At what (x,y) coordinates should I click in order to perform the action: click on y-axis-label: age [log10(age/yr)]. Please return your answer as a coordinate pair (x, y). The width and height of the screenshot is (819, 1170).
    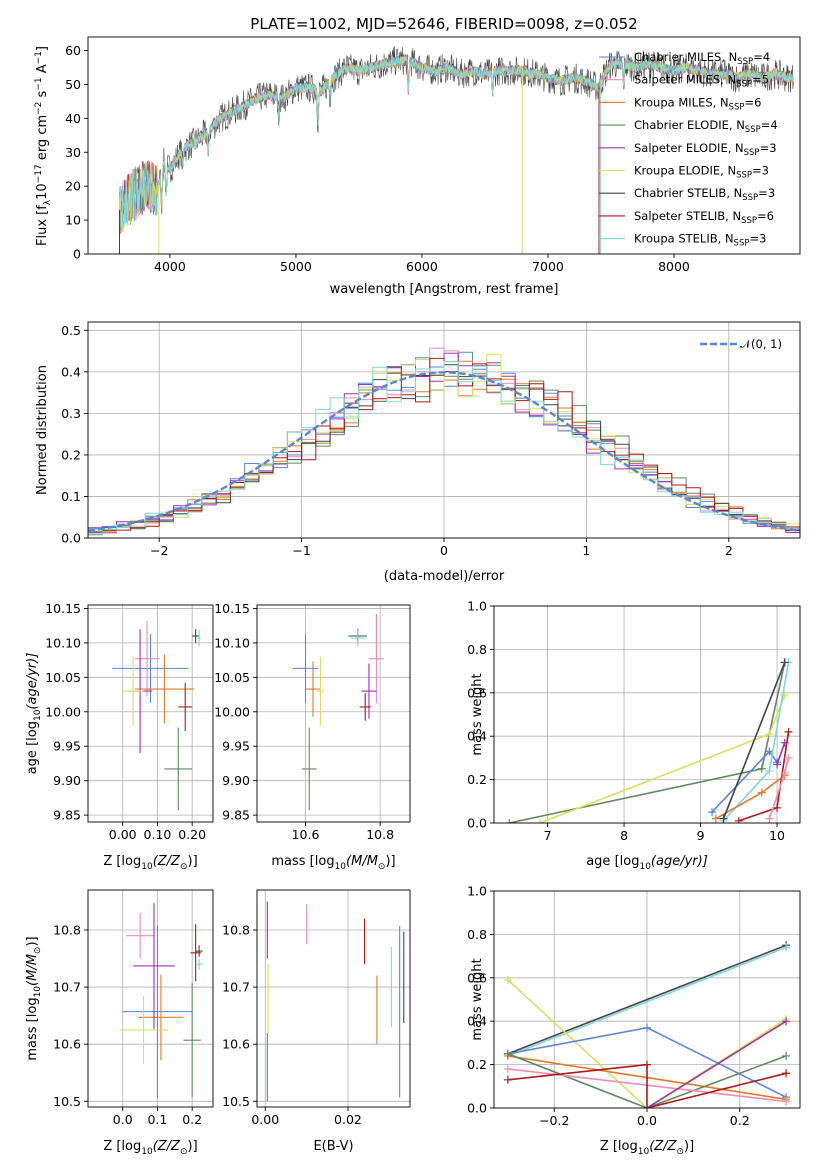
    Looking at the image, I should click on (34, 714).